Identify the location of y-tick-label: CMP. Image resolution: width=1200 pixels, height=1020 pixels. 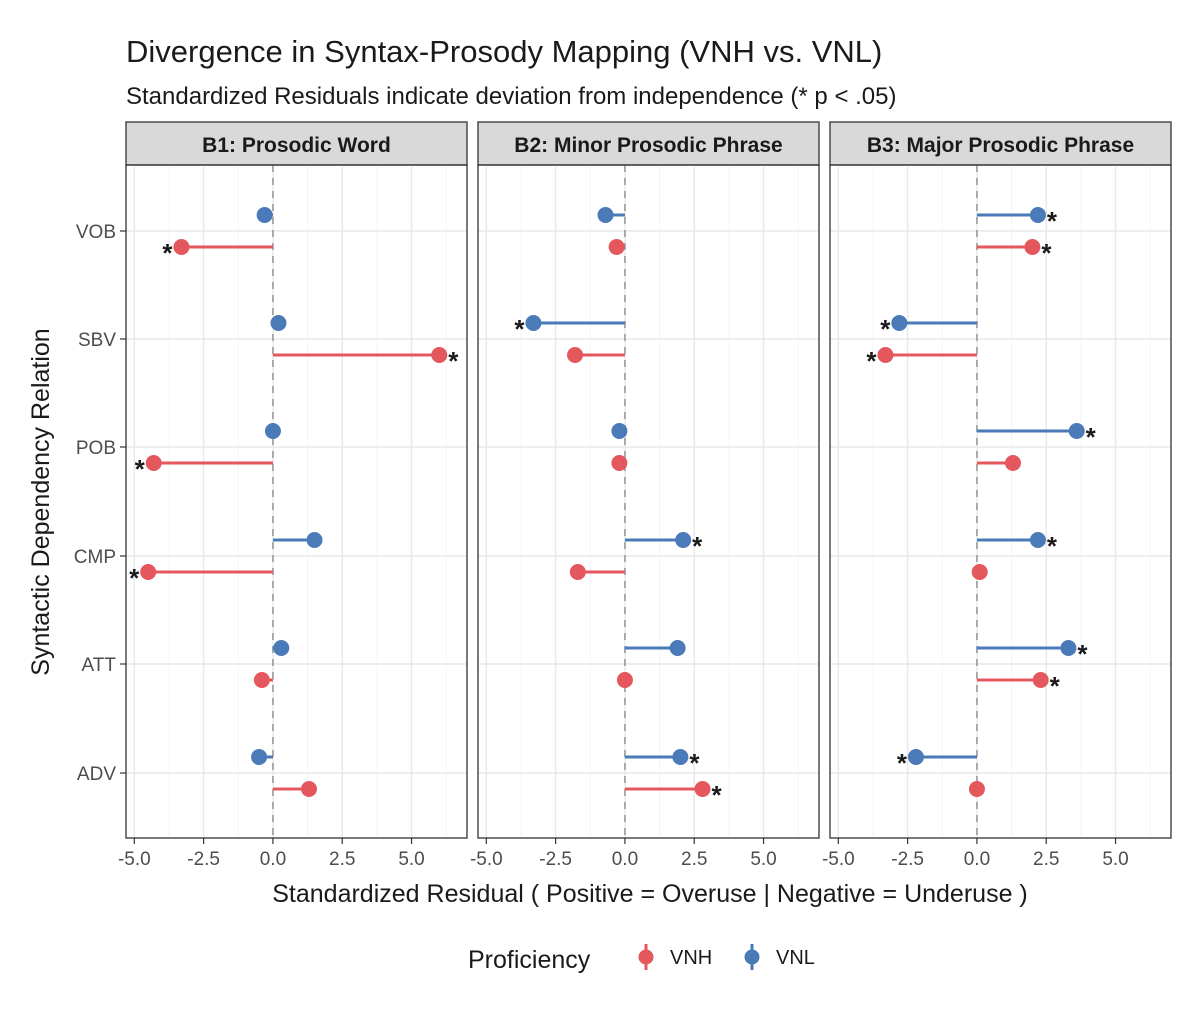
(95, 557).